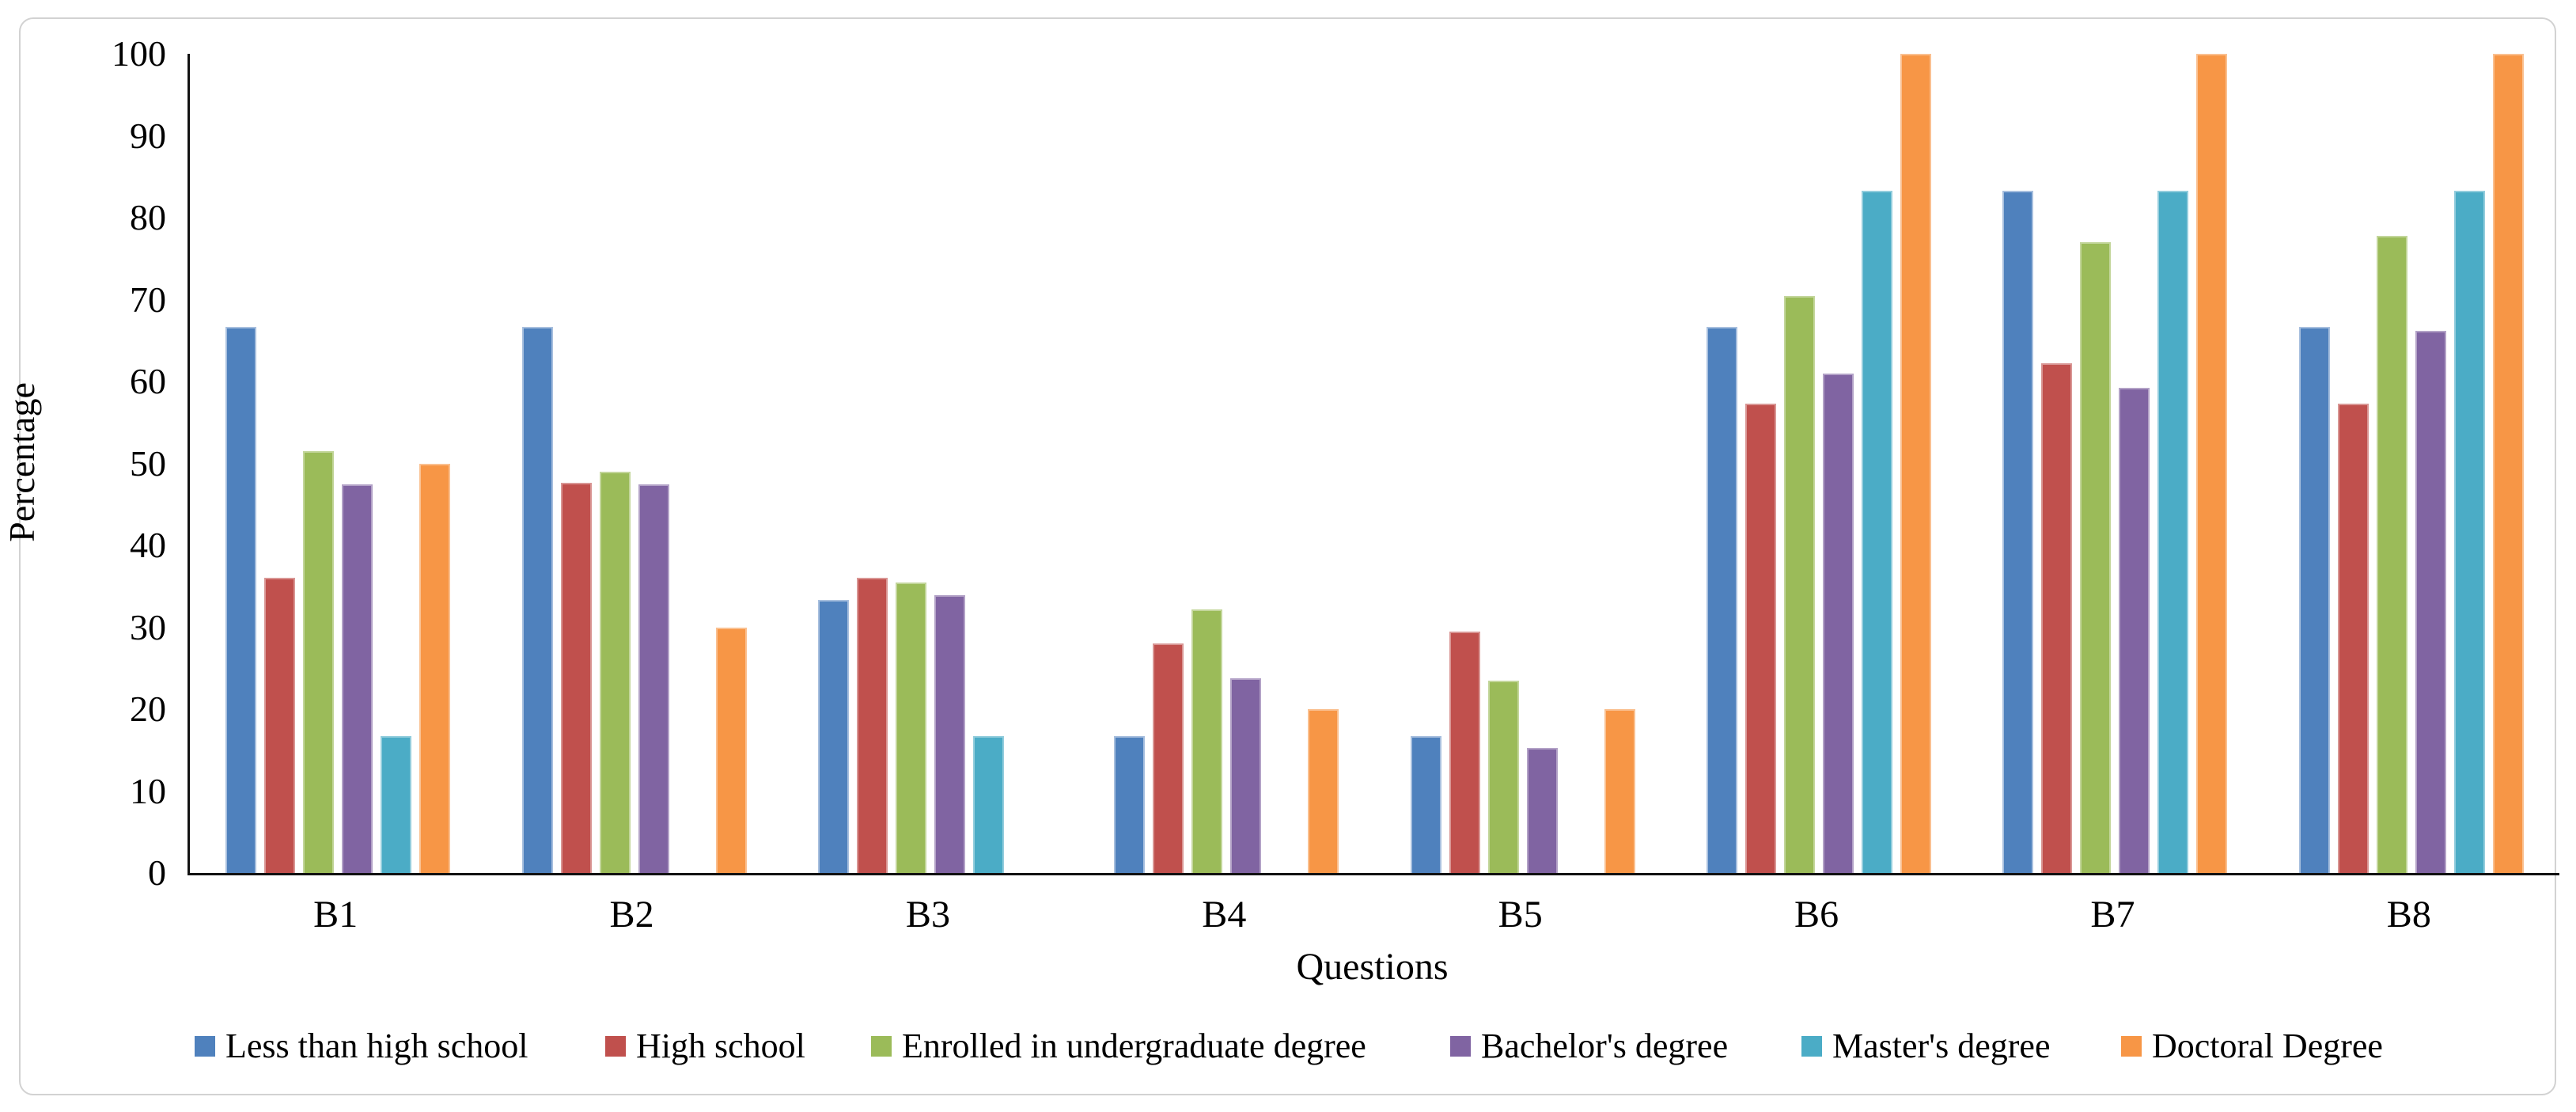 The height and width of the screenshot is (1112, 2576). What do you see at coordinates (1619, 791) in the screenshot?
I see `bar-series6-b5` at bounding box center [1619, 791].